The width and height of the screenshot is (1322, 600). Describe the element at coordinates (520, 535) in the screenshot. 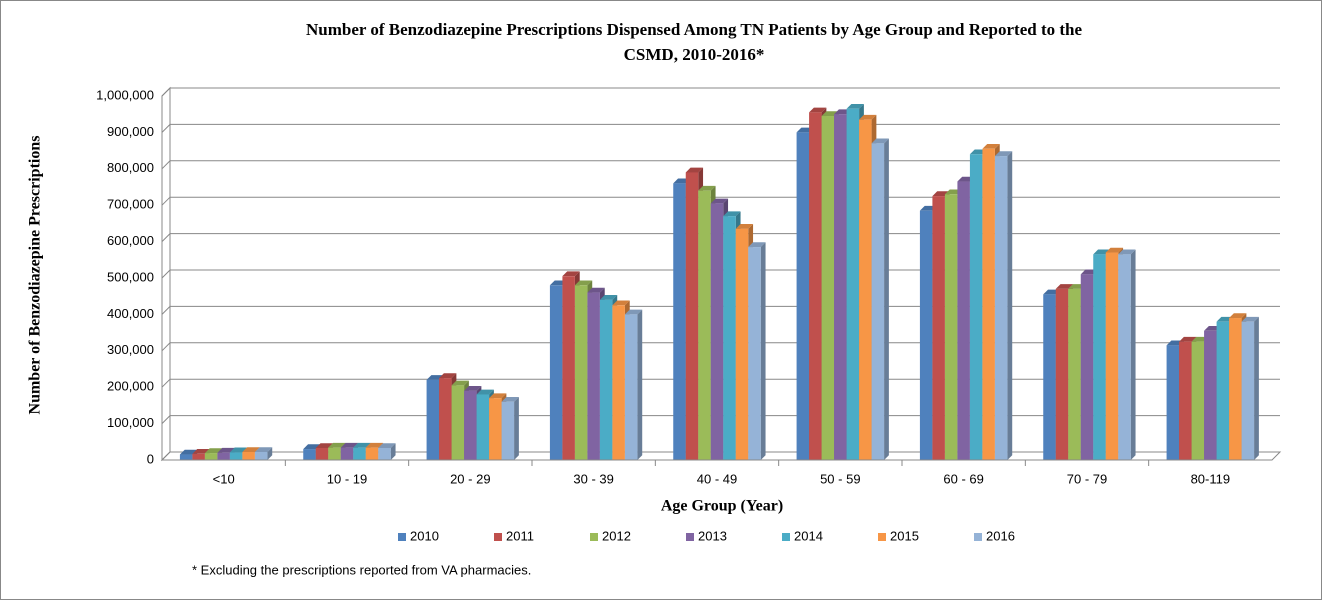

I see `legend-label: 2011` at that location.